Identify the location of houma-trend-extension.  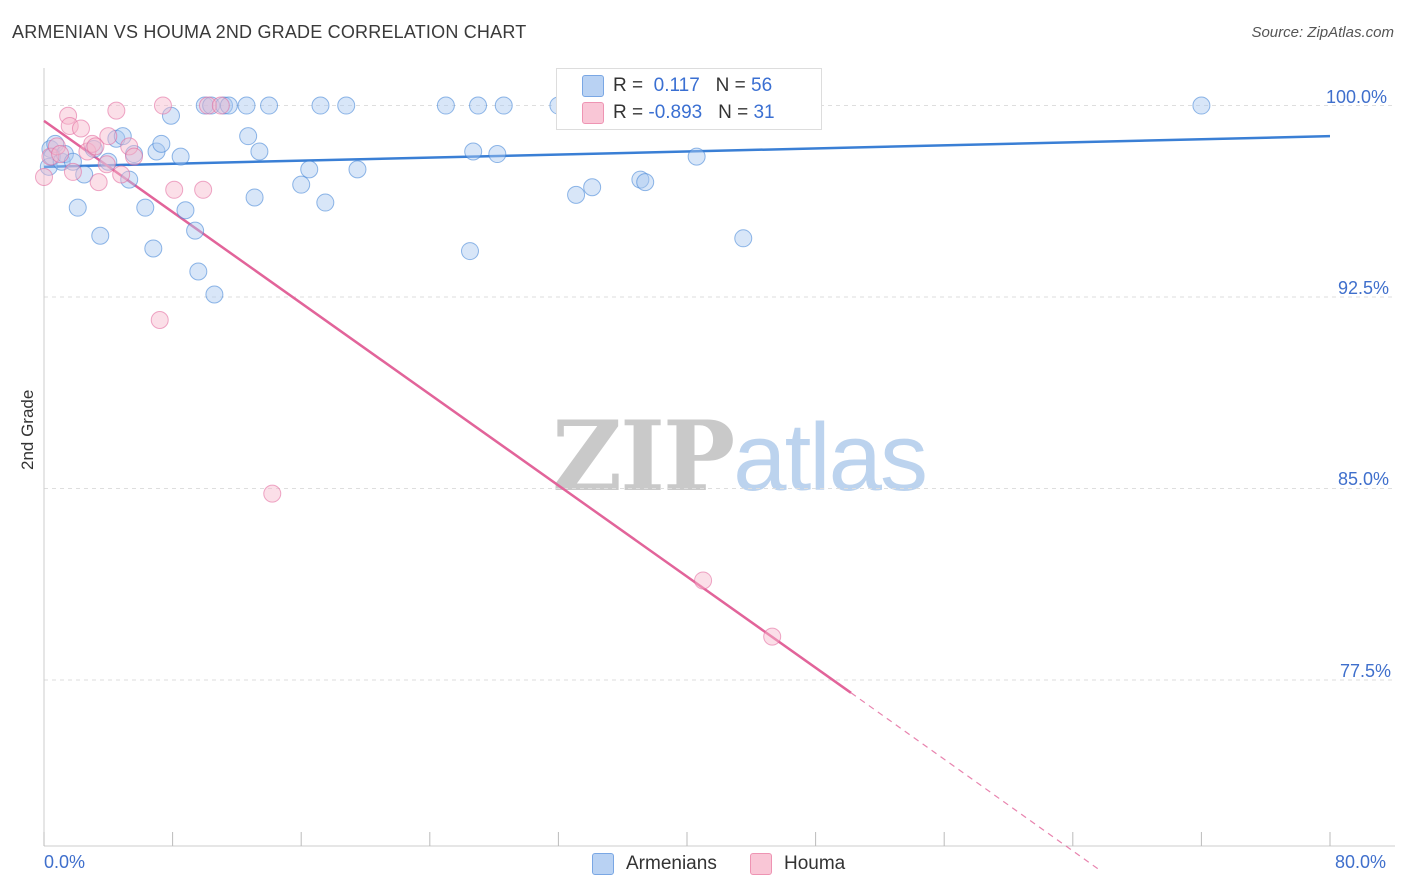
(976, 782).